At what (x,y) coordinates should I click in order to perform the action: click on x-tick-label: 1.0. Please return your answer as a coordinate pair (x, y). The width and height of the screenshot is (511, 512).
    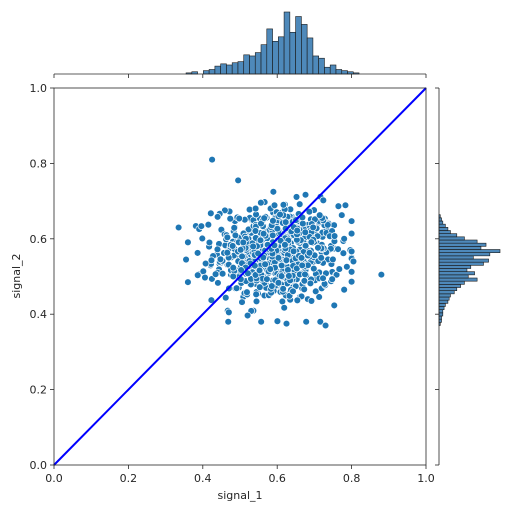
    Looking at the image, I should click on (426, 478).